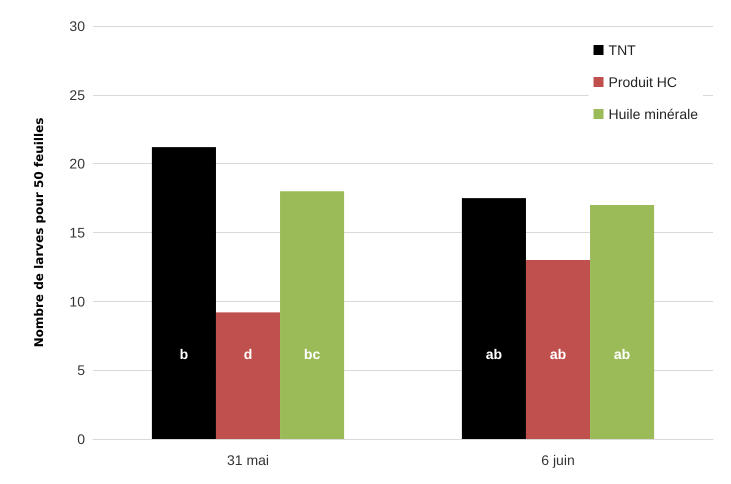 The image size is (731, 484). Describe the element at coordinates (81, 439) in the screenshot. I see `y-tick-label: 0` at that location.